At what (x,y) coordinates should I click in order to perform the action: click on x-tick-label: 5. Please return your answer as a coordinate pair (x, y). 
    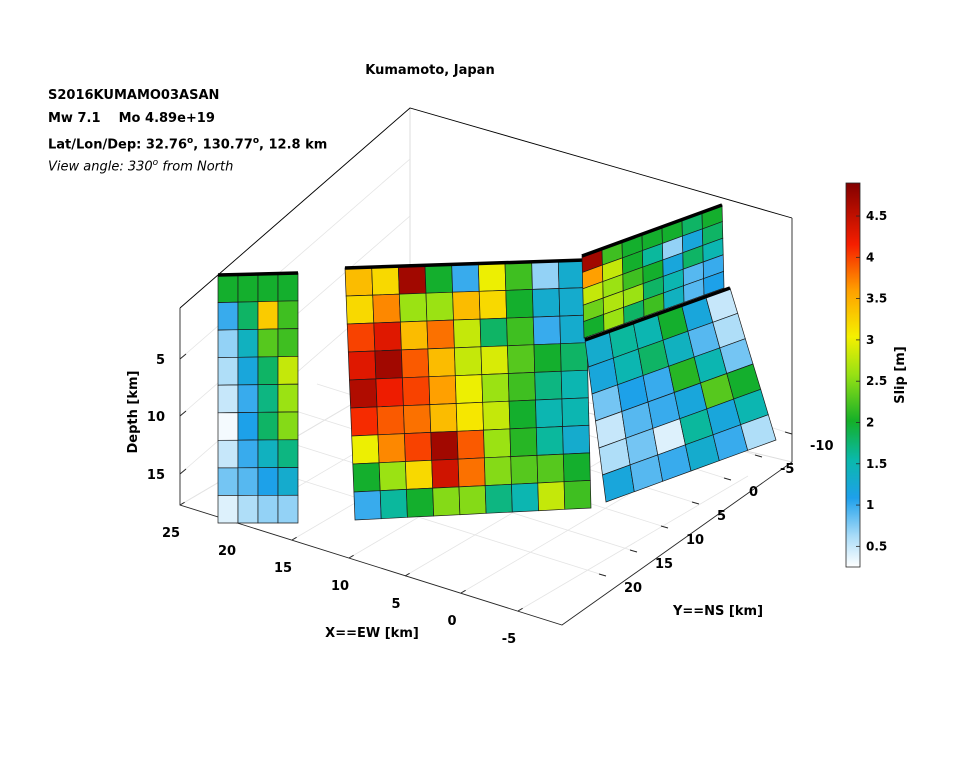
    Looking at the image, I should click on (395, 604).